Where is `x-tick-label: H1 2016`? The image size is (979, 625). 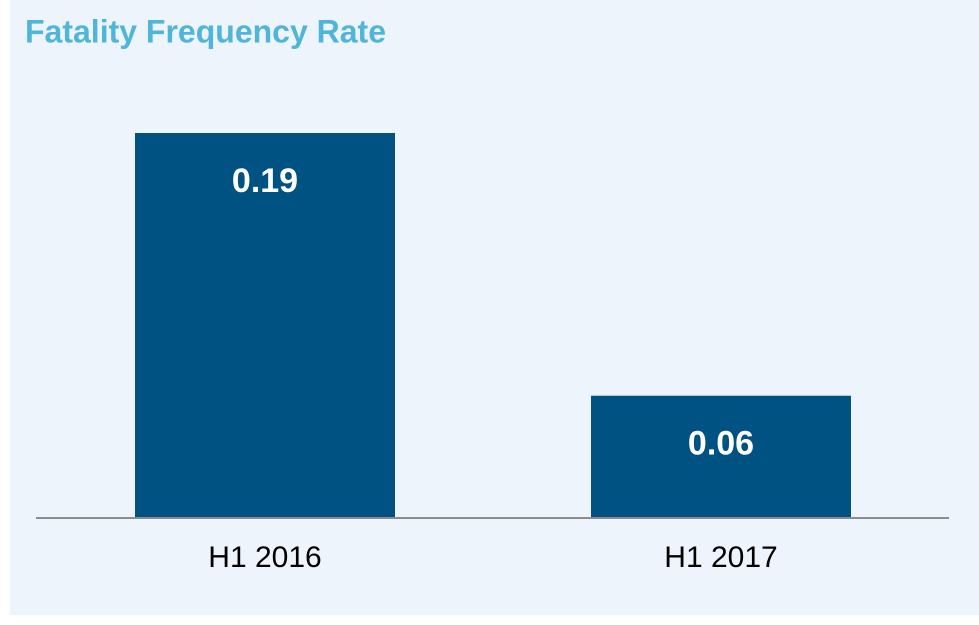
x-tick-label: H1 2016 is located at coordinates (264, 557).